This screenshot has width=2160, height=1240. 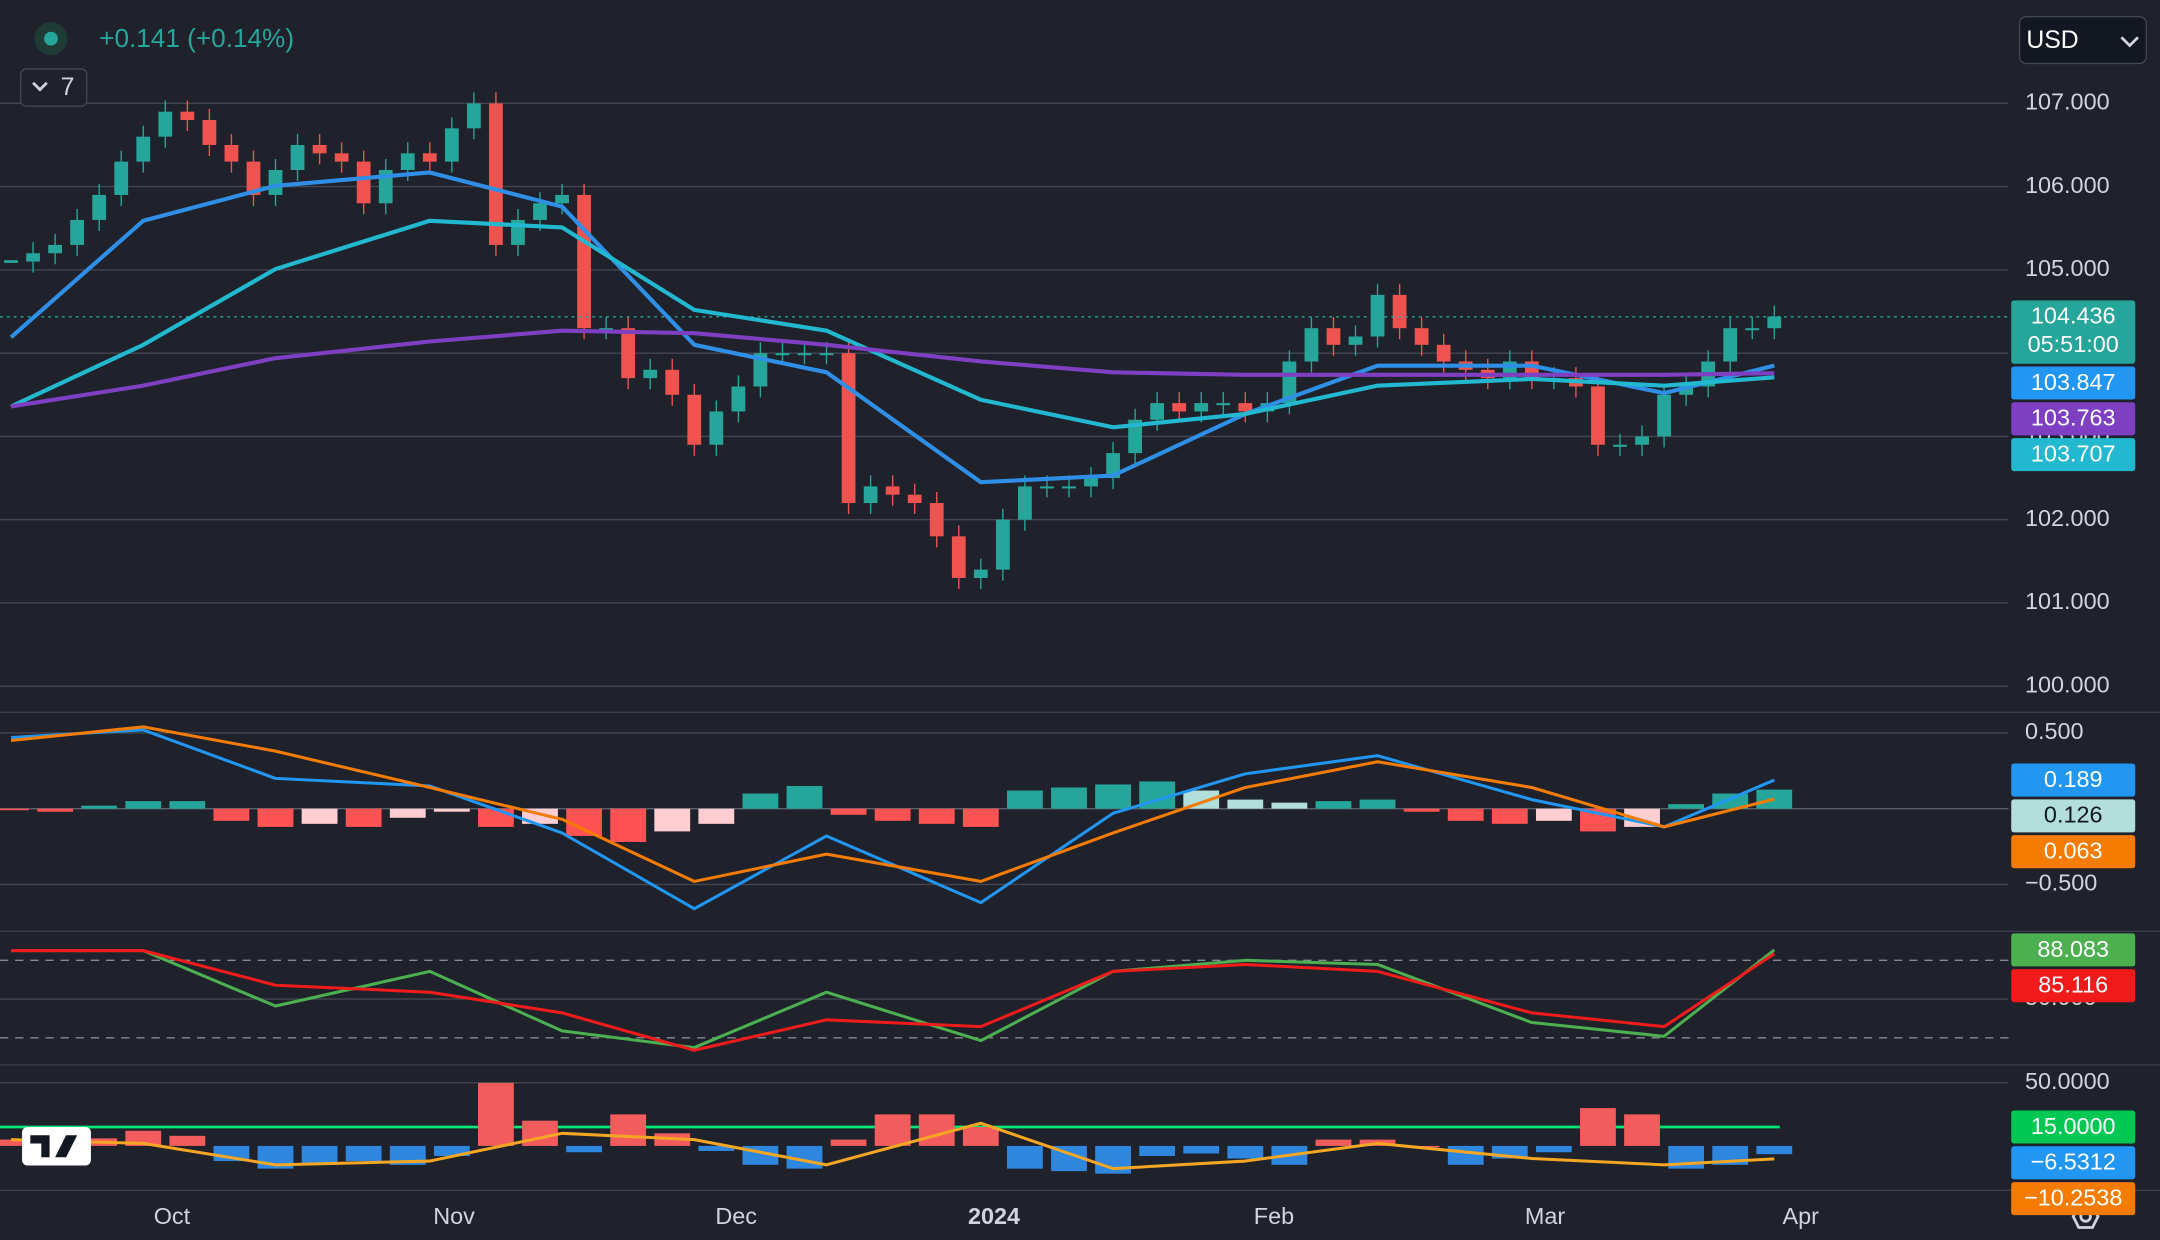 I want to click on price-tag-label: −10.2538, so click(x=2073, y=1198).